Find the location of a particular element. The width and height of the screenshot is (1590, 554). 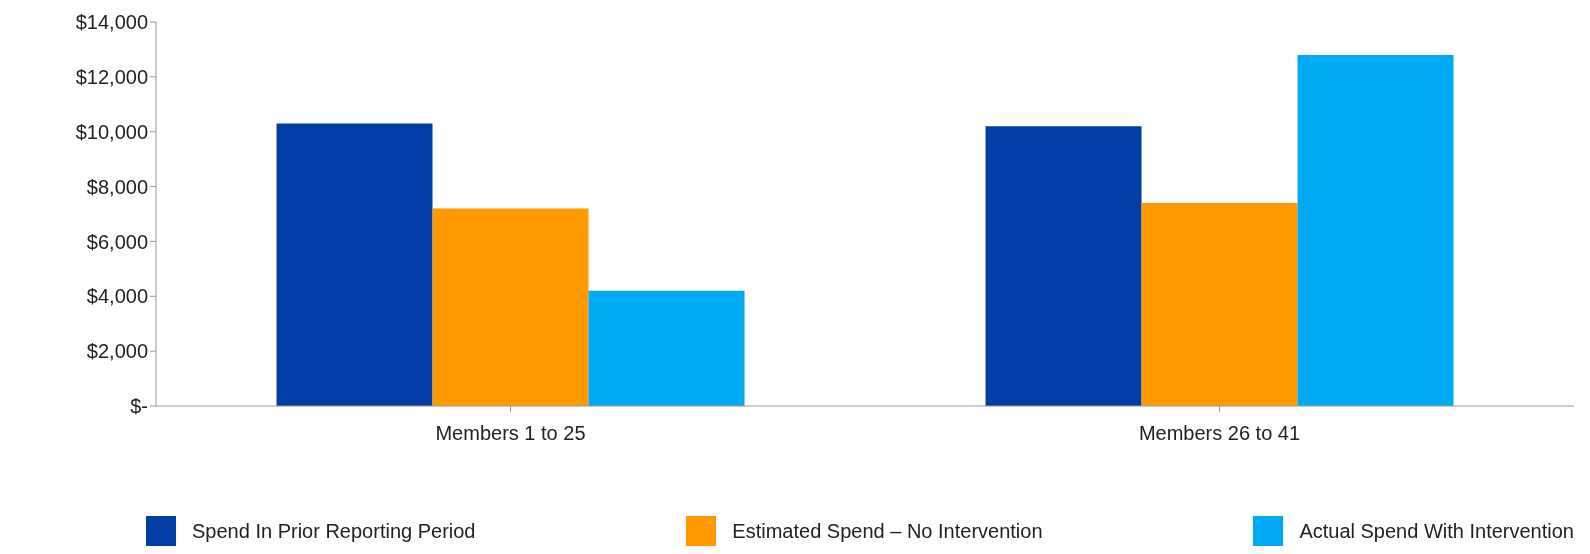

y-tick-label: $8,000 is located at coordinates (117, 186).